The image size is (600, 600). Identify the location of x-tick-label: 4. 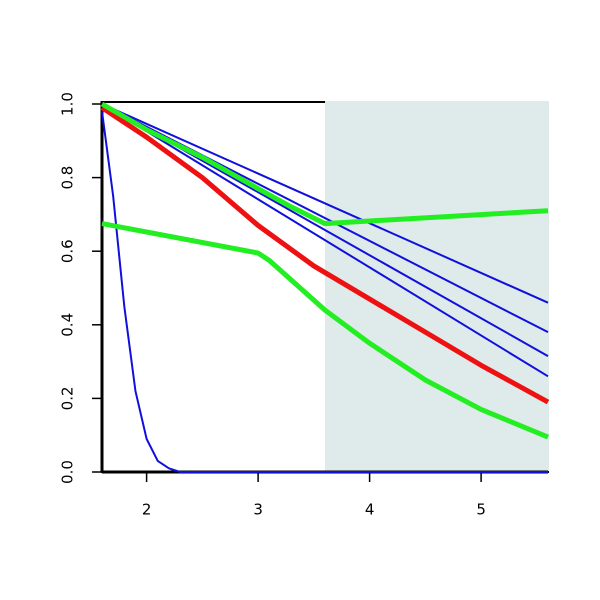
(370, 510).